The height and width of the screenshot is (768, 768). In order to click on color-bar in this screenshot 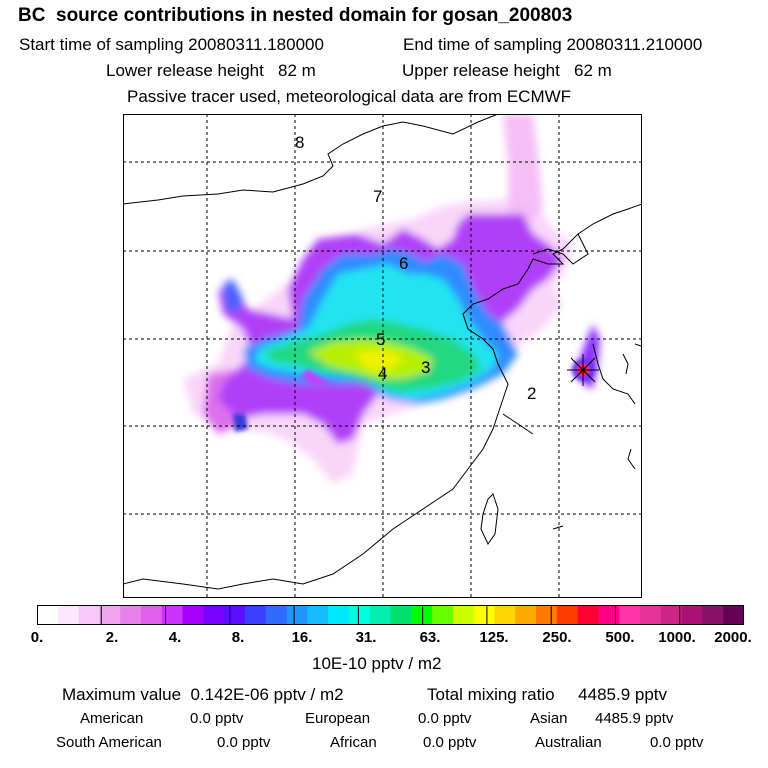, I will do `click(390, 615)`.